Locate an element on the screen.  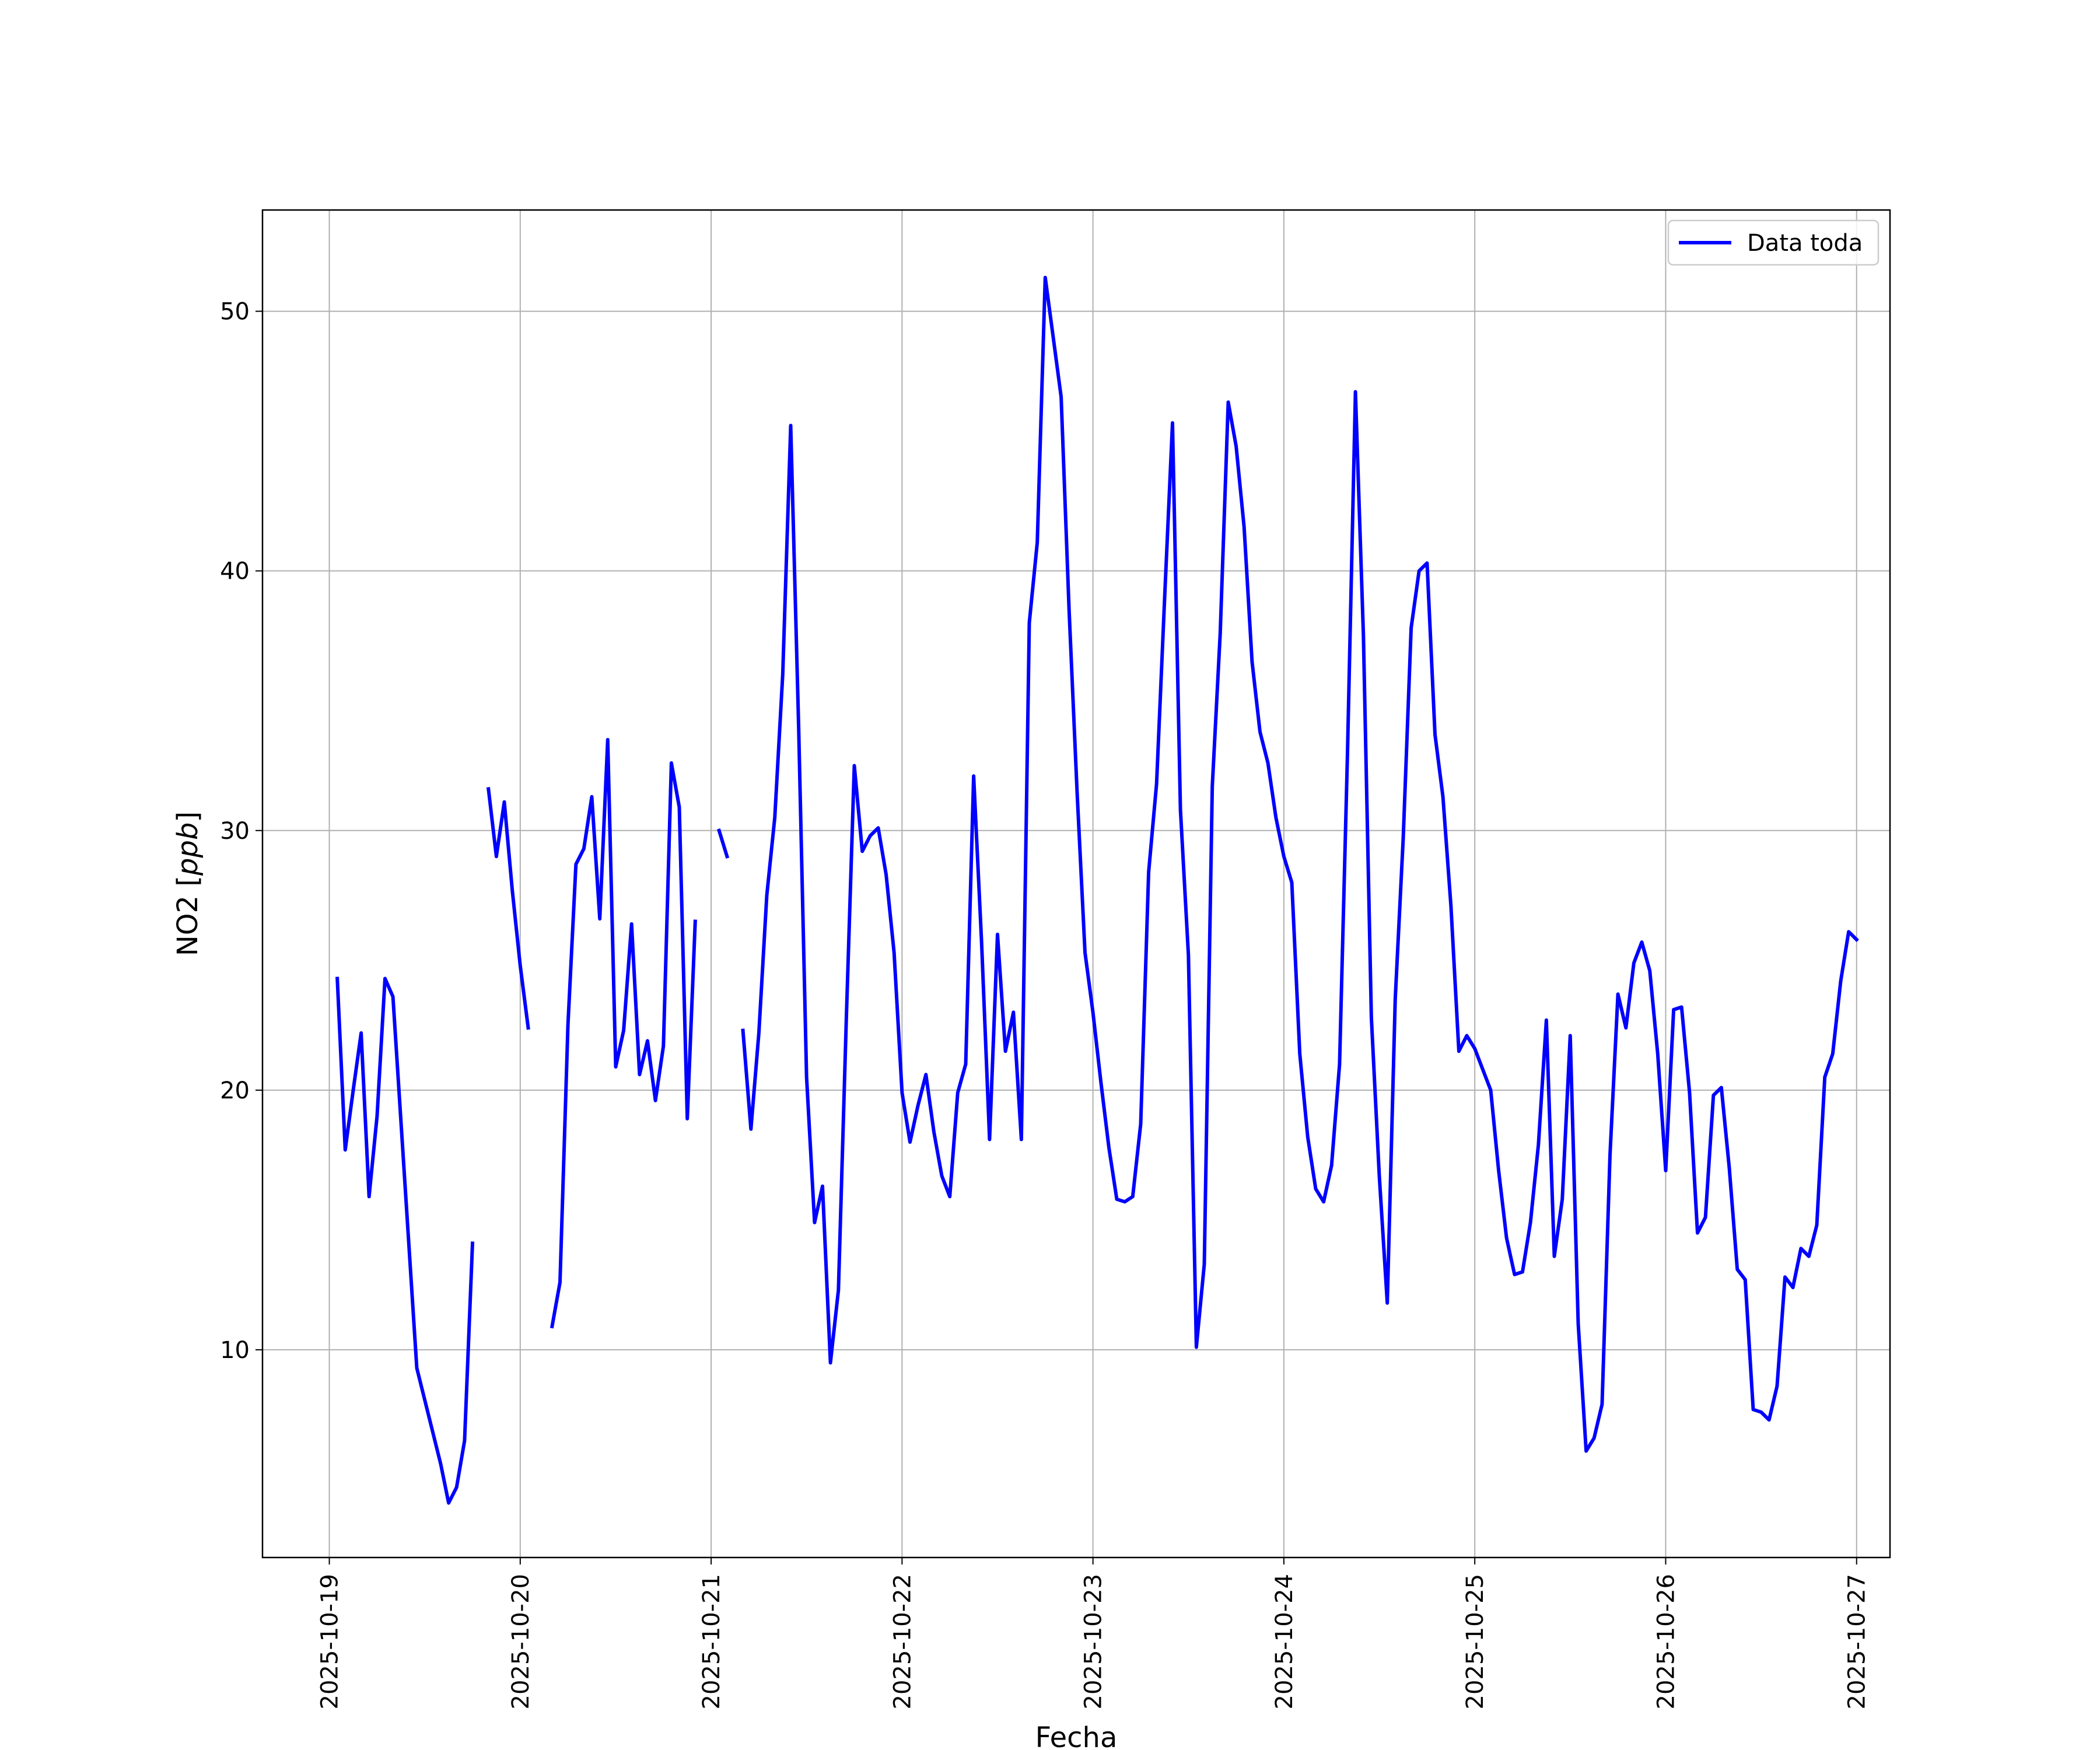
x-tick-label: 2025-10-25 is located at coordinates (1475, 1641).